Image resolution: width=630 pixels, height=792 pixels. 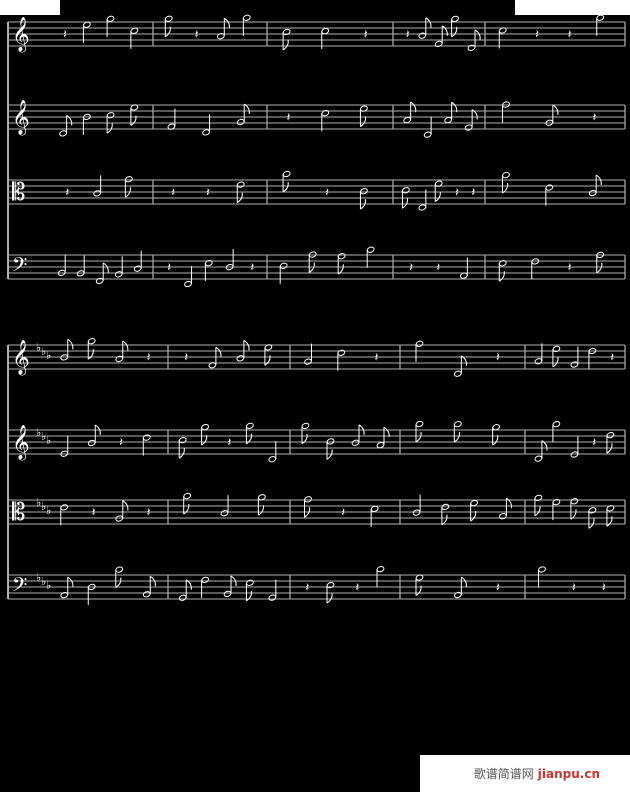 What do you see at coordinates (18, 512) in the screenshot?
I see `alto-clef-icon: 𝄡` at bounding box center [18, 512].